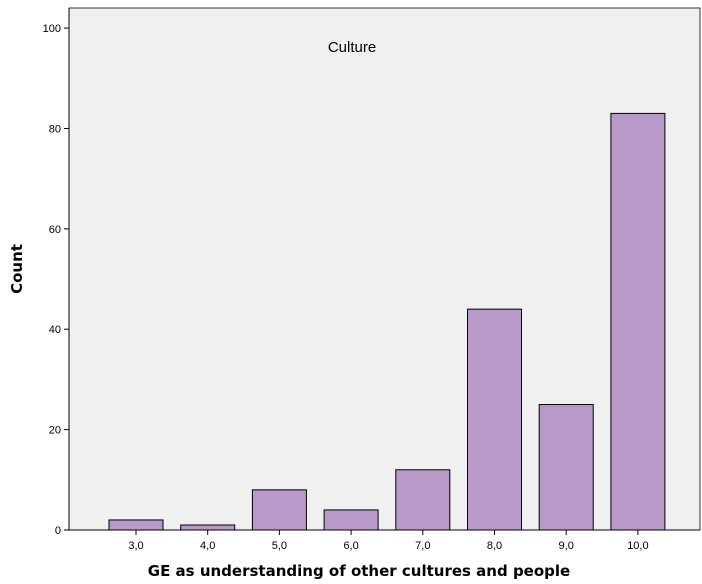  What do you see at coordinates (422, 546) in the screenshot?
I see `x-tick-label: 7,0` at bounding box center [422, 546].